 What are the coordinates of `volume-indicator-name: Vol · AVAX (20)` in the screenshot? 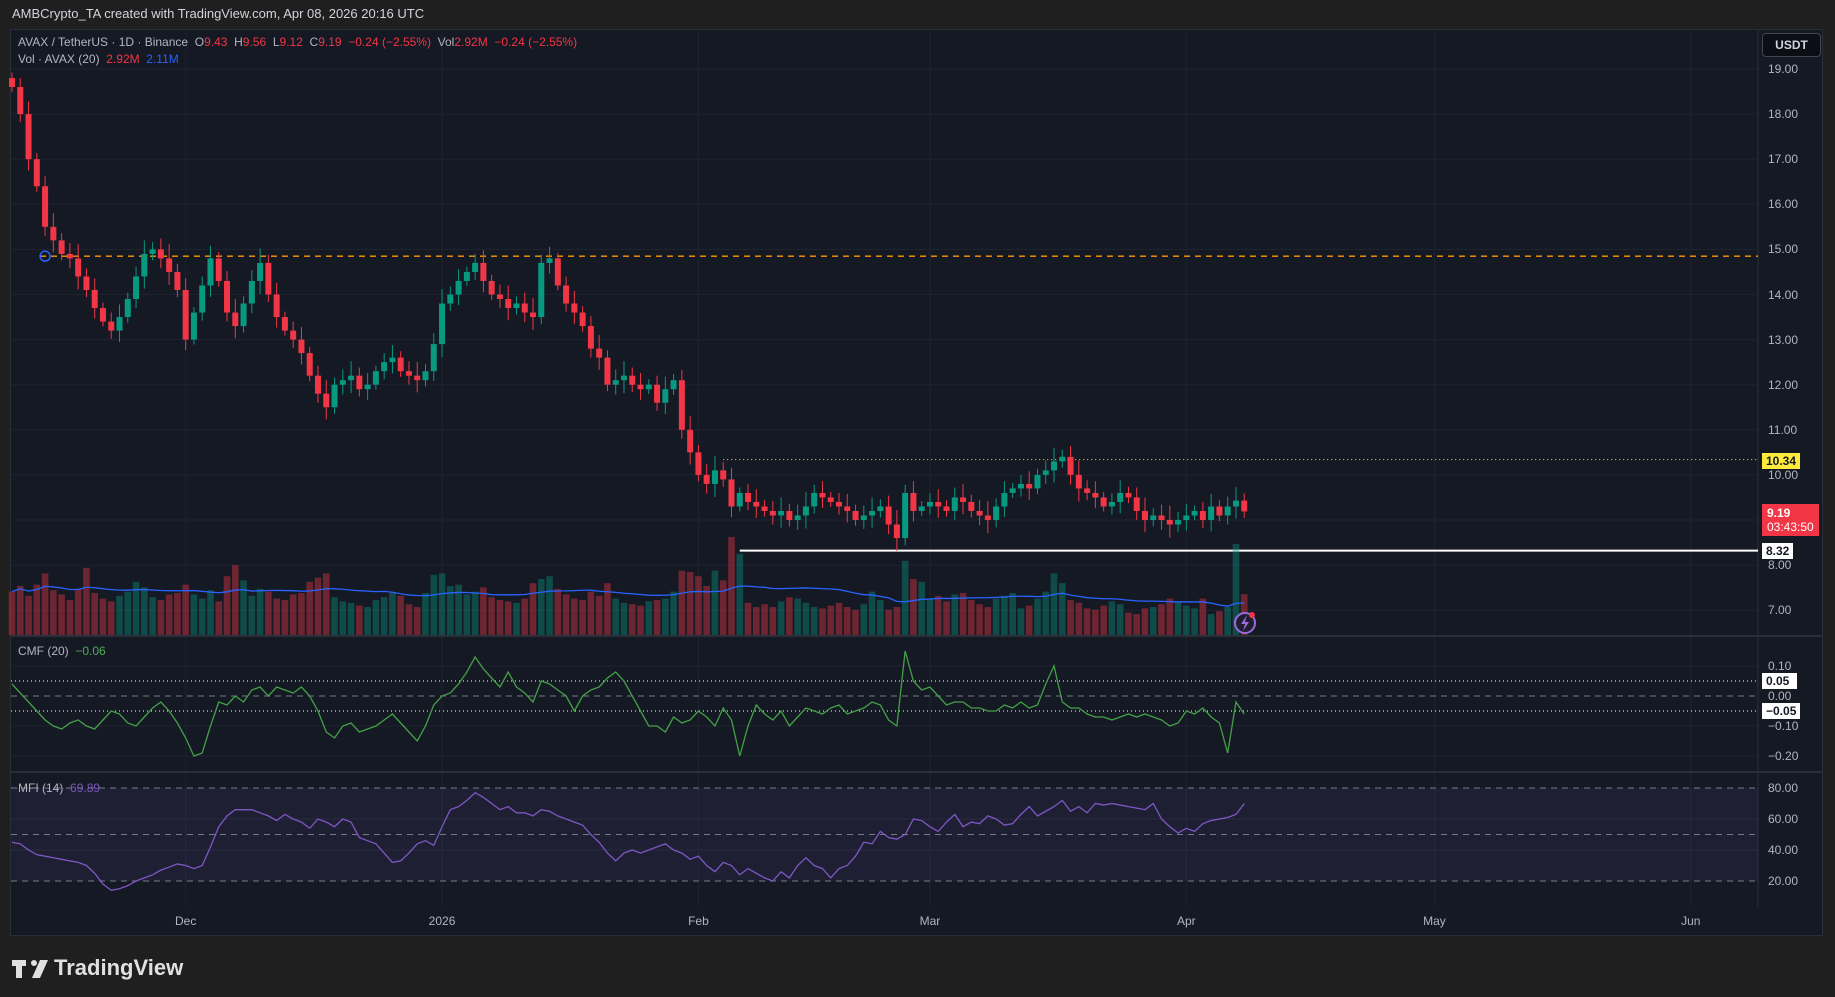 It's located at (59, 59).